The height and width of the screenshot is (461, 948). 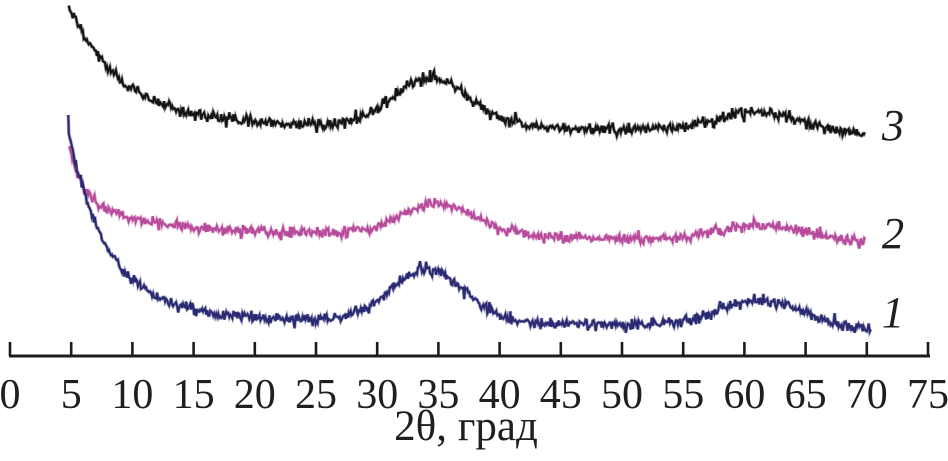 What do you see at coordinates (438, 395) in the screenshot?
I see `svg-text: 35` at bounding box center [438, 395].